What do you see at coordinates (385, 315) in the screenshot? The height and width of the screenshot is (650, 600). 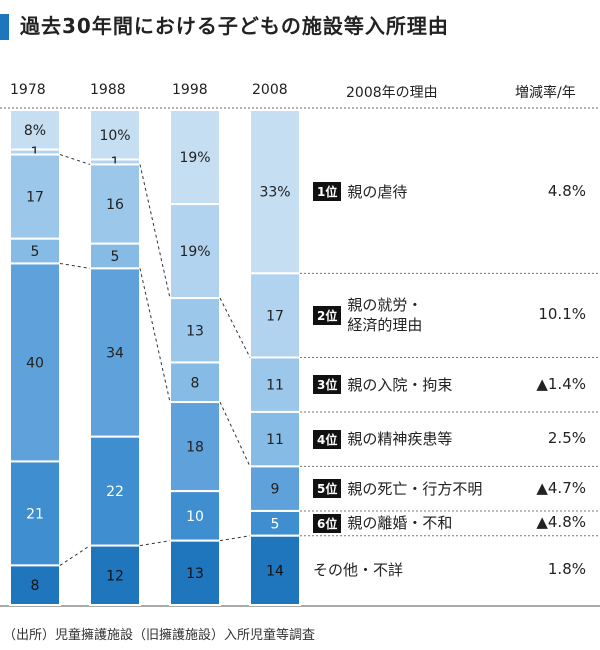 I see `reason-text: 親の就労・ 経済的理由` at bounding box center [385, 315].